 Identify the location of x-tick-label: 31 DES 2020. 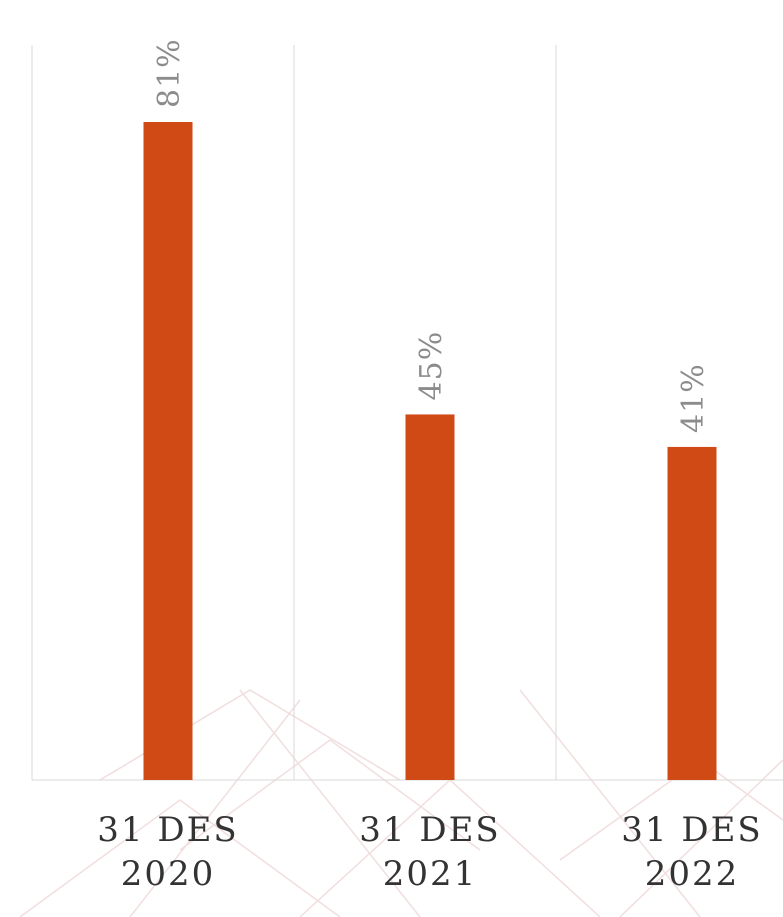
(168, 852).